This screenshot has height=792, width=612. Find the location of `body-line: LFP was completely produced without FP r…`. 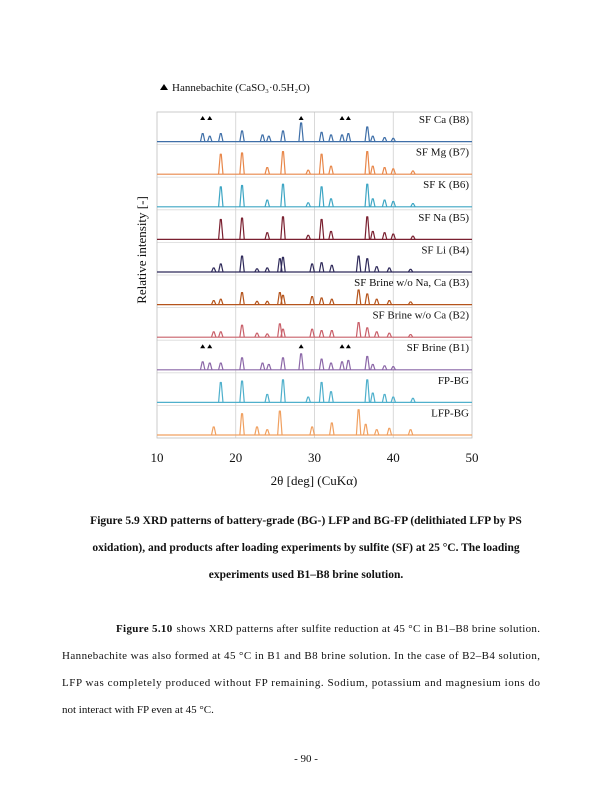

body-line: LFP was completely produced without FP r… is located at coordinates (301, 683).